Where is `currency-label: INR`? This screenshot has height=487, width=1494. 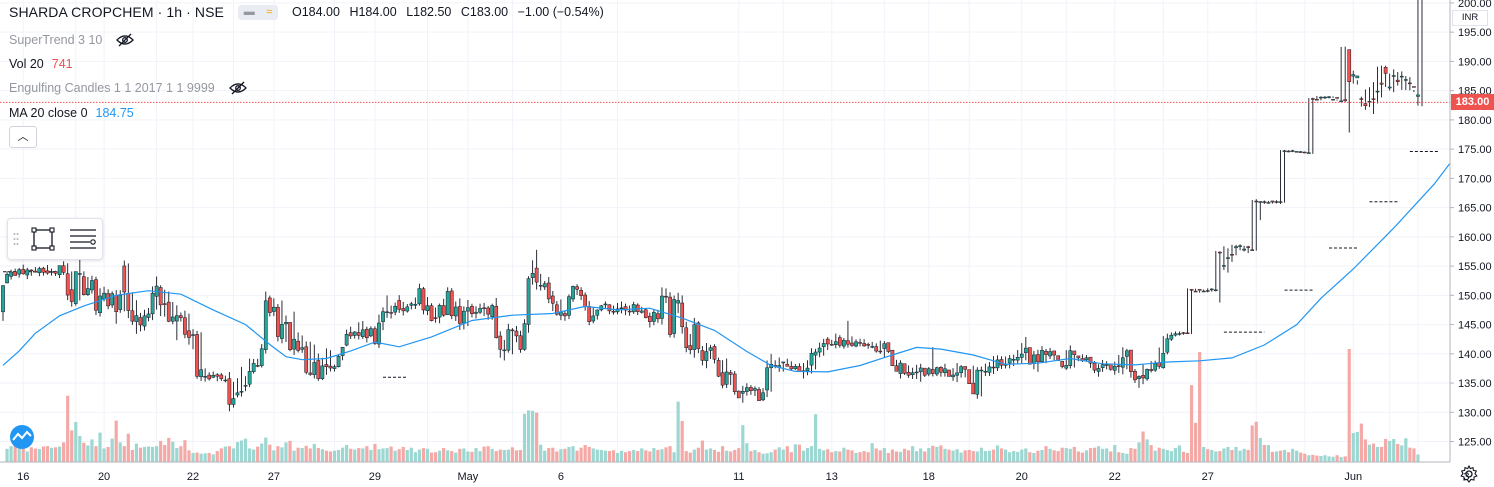 currency-label: INR is located at coordinates (1470, 18).